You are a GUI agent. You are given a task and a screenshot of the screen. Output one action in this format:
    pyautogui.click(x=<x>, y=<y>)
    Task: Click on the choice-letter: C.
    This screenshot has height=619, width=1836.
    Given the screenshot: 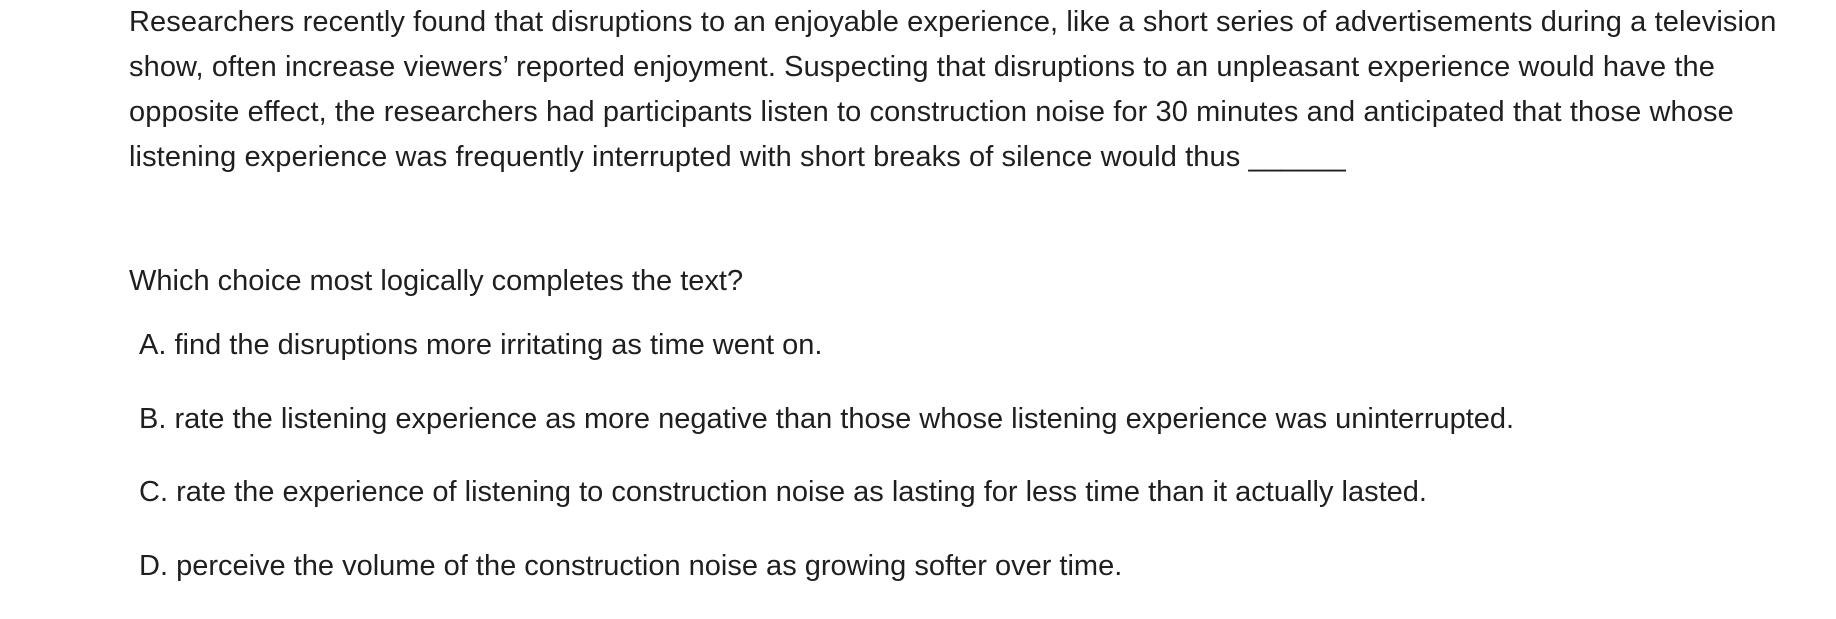 What is the action you would take?
    pyautogui.click(x=153, y=492)
    